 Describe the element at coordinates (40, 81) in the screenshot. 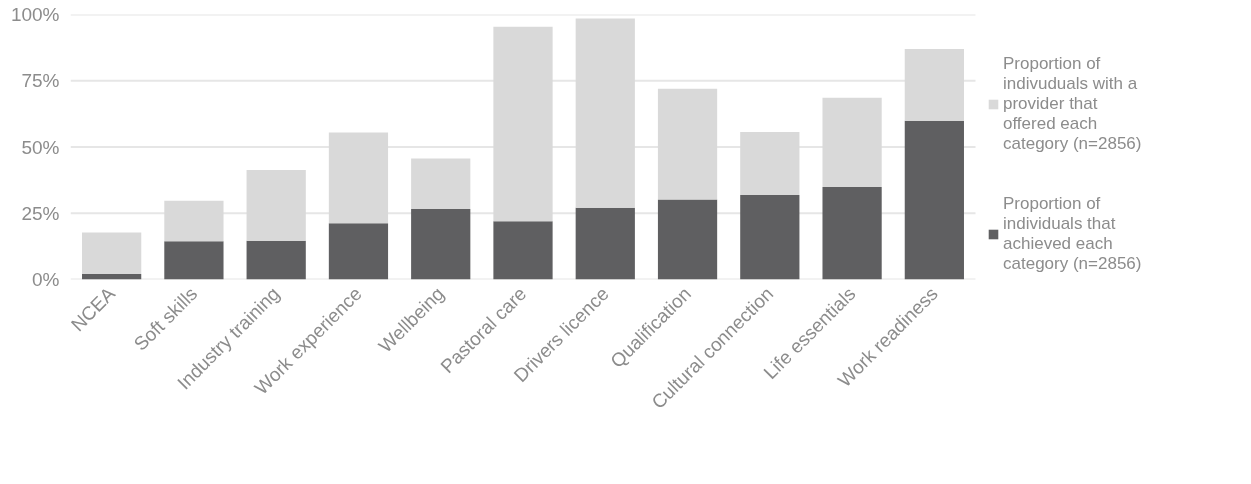

I see `y-tick-label: 75%` at that location.